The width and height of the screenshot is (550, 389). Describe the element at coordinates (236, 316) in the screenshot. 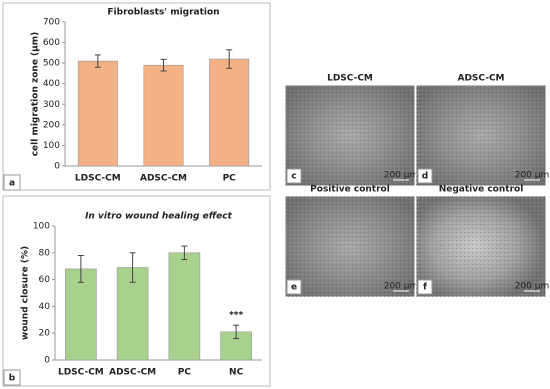

I see `annotation: ***` at that location.